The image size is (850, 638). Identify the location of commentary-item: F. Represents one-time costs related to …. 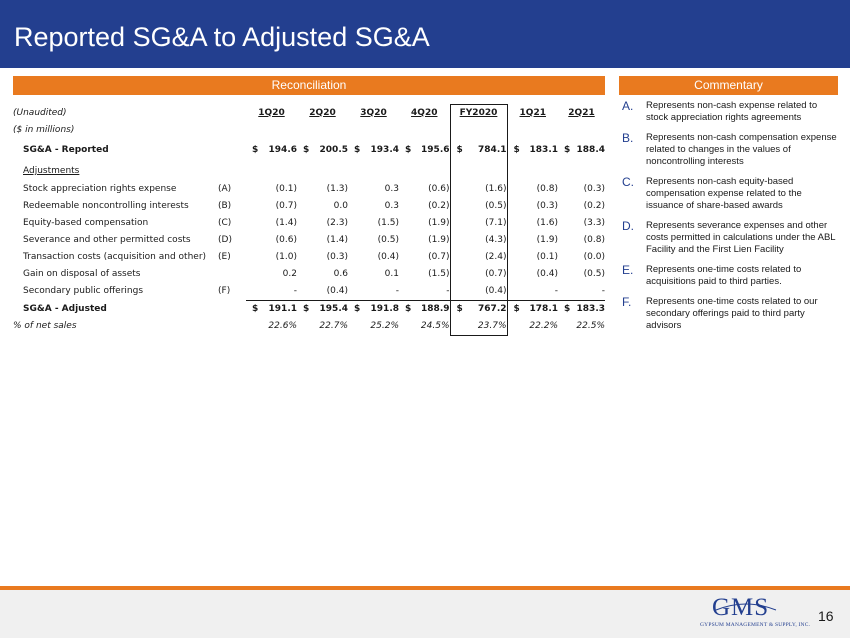
(730, 314).